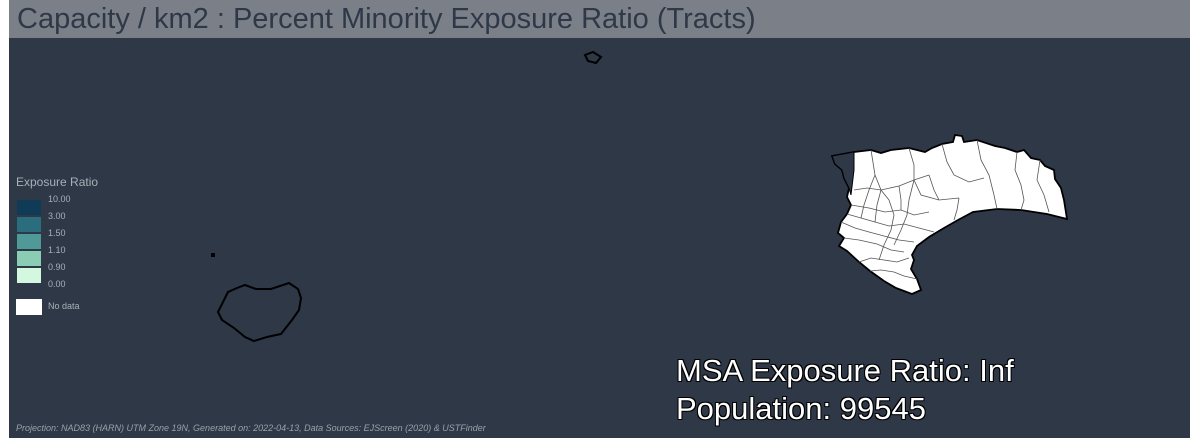 This screenshot has height=448, width=1200. Describe the element at coordinates (59, 199) in the screenshot. I see `legend-label: 10.00` at that location.